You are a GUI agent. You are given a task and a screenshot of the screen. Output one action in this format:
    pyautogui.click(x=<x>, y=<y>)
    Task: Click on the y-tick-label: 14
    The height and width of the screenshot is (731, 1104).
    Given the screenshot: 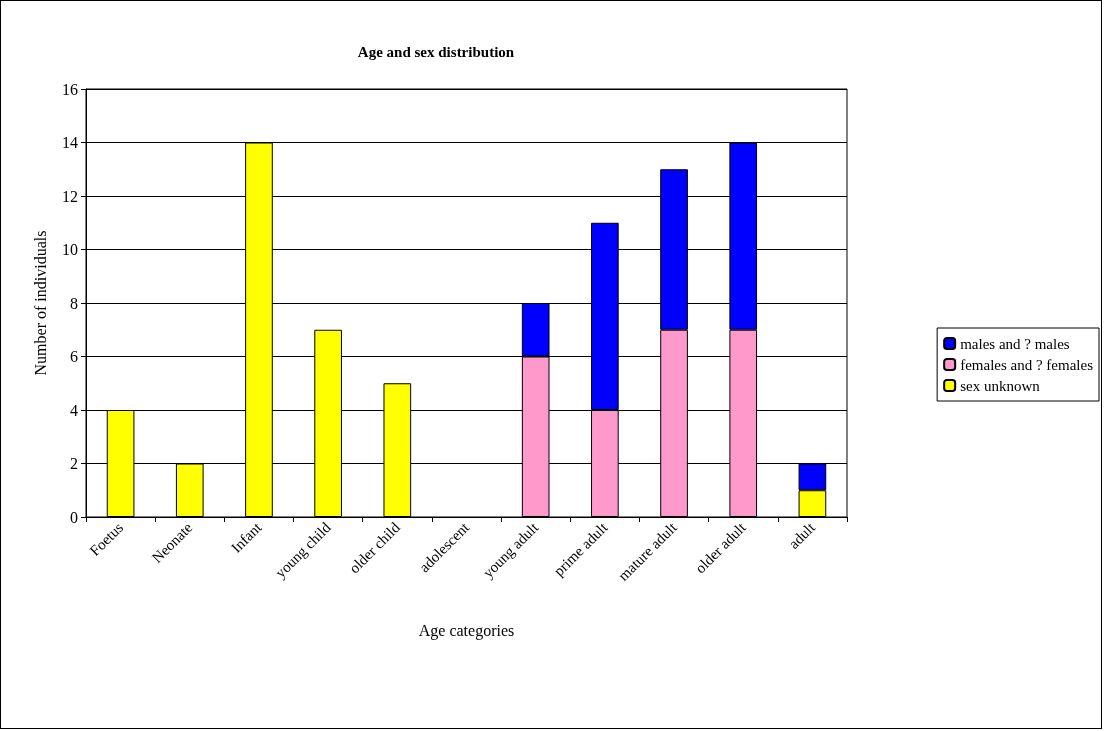 What is the action you would take?
    pyautogui.click(x=70, y=142)
    